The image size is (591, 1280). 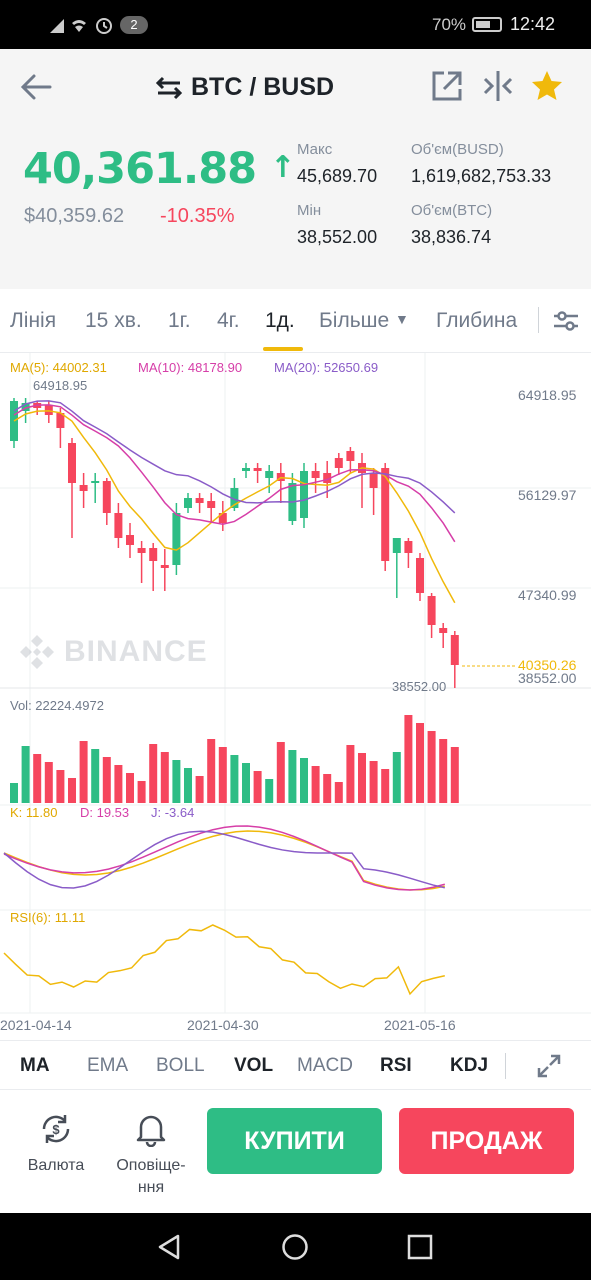 I want to click on trading-pair-selector: BTC / BUSD, so click(x=244, y=87).